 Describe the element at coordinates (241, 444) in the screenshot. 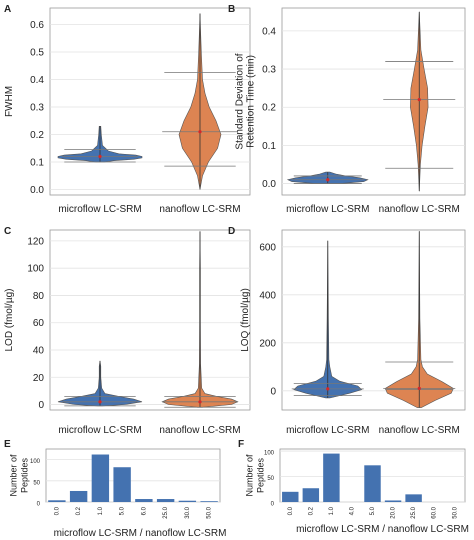

I see `panel-f-letter: F` at that location.